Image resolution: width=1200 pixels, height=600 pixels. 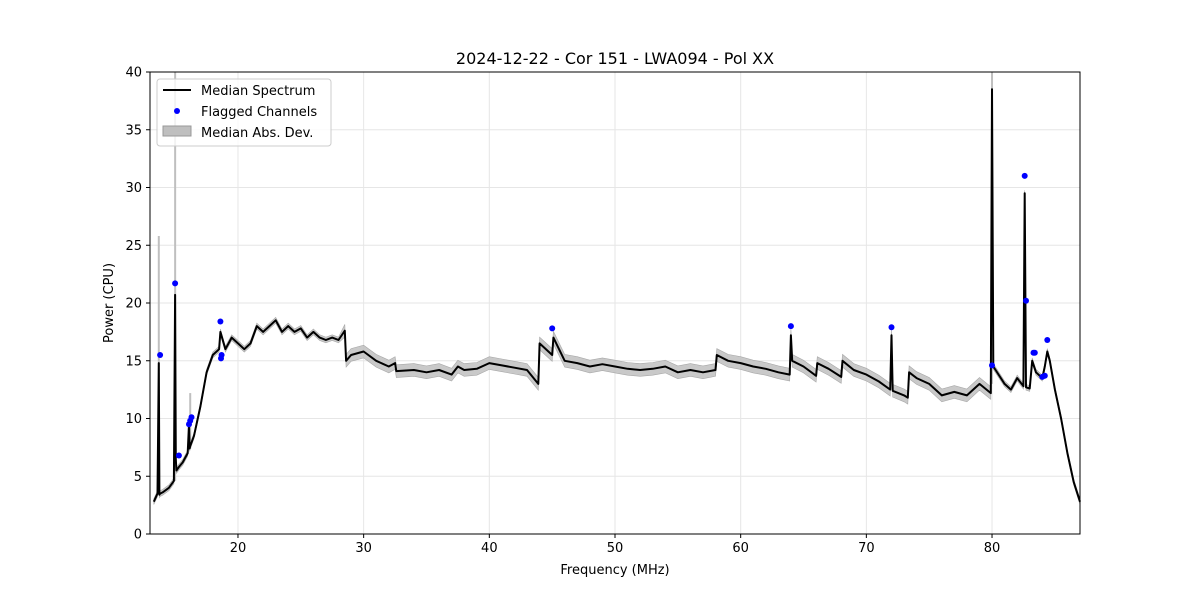 I want to click on y-tick-label: 0, so click(x=138, y=535).